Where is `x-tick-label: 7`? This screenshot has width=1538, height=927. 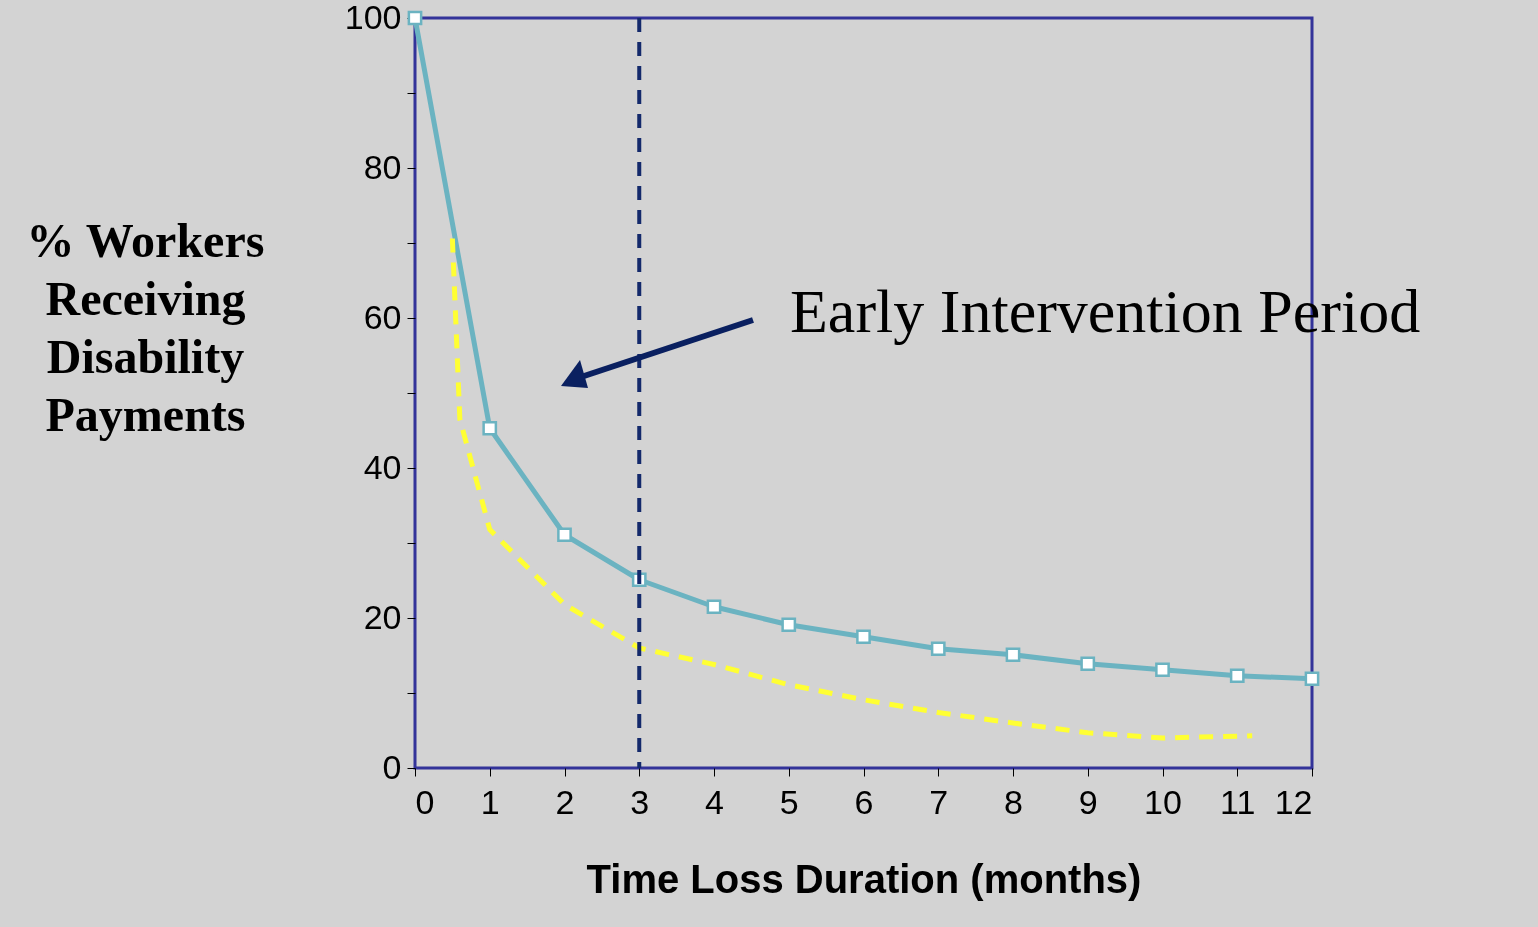 x-tick-label: 7 is located at coordinates (939, 801).